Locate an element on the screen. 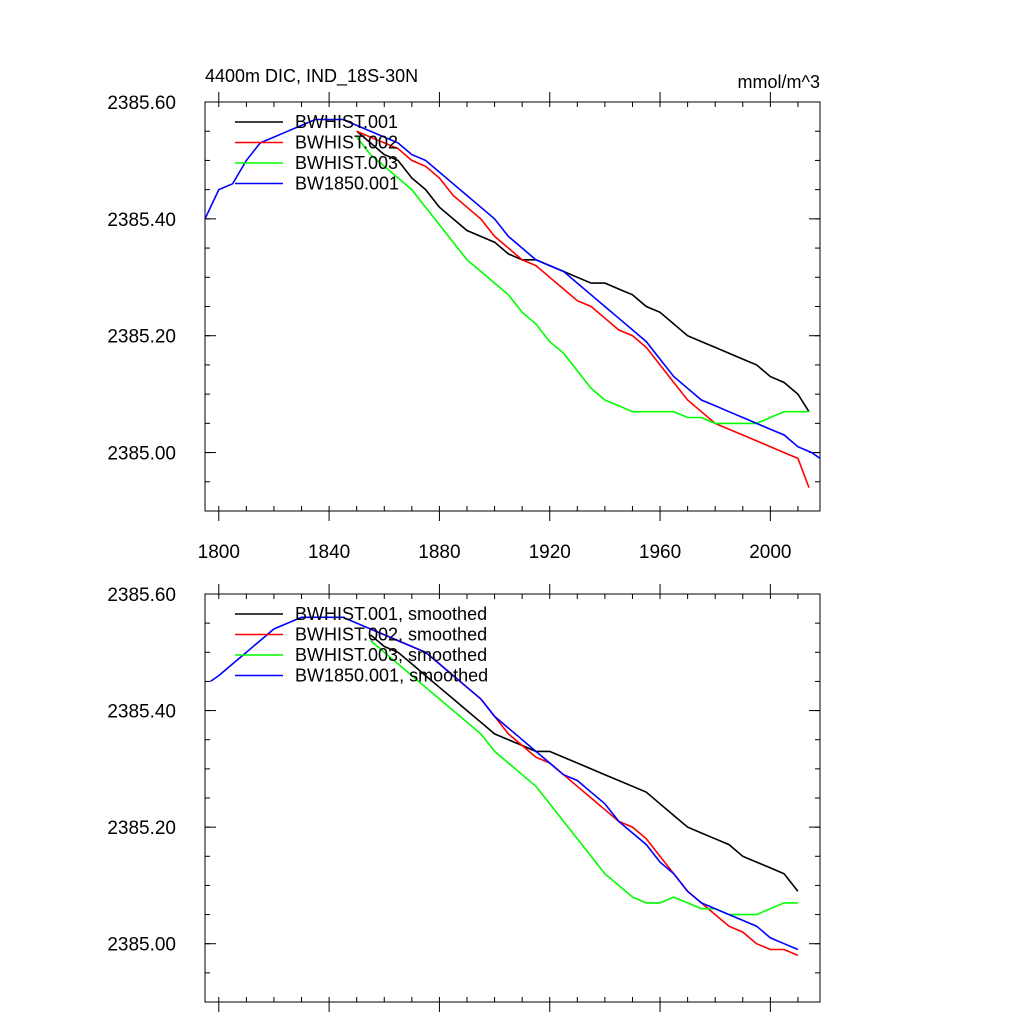 This screenshot has width=1024, height=1024. x-tick-label: 1840 is located at coordinates (329, 552).